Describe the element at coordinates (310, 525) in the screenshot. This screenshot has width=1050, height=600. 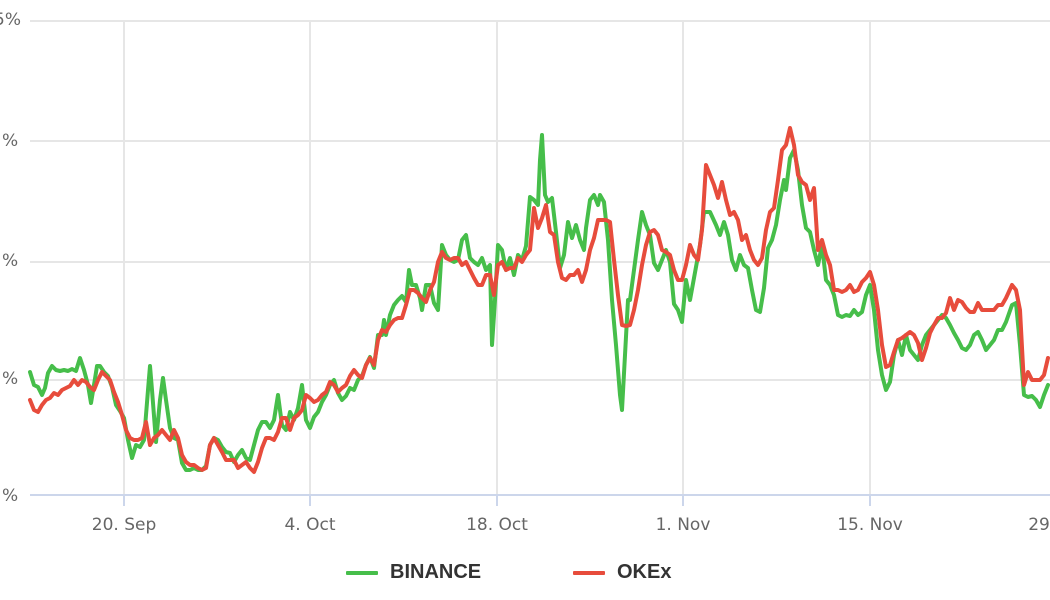
I see `x-tick-label: 4. Oct` at that location.